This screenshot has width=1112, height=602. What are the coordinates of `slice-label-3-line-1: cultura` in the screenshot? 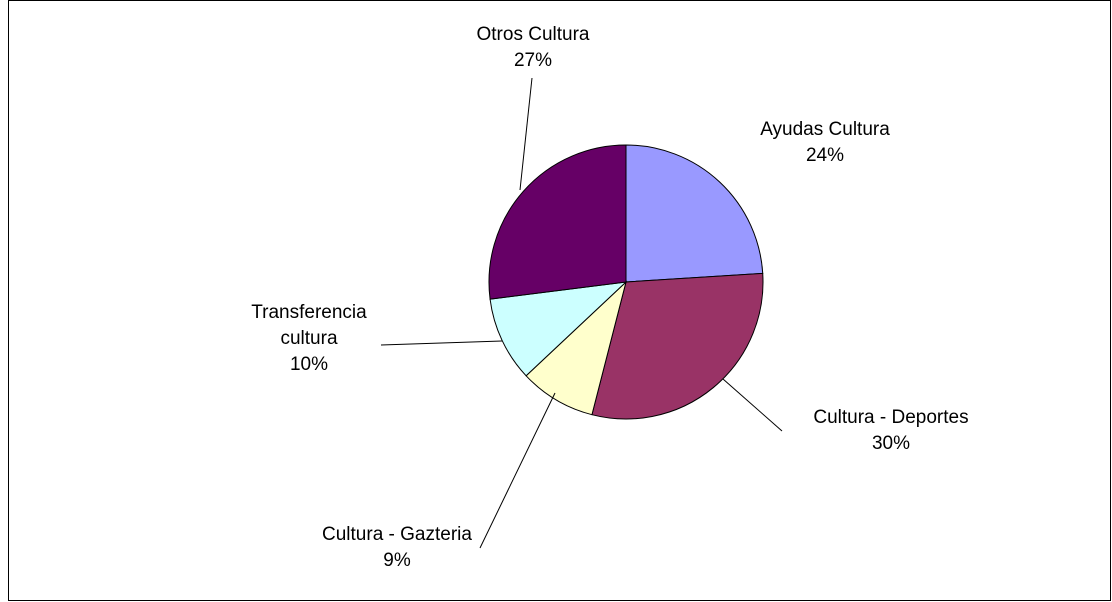 It's located at (308, 338).